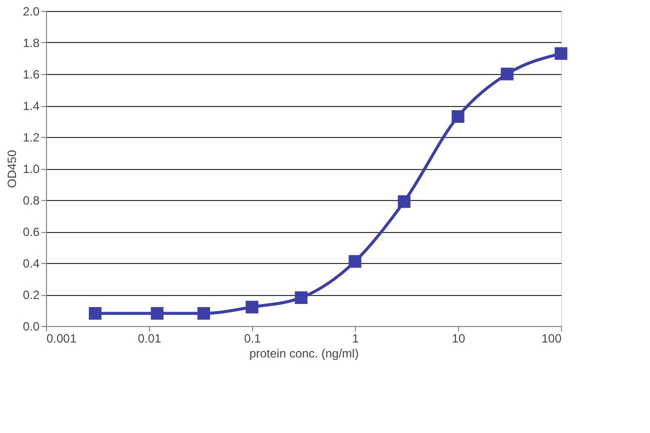  What do you see at coordinates (31, 263) in the screenshot?
I see `y-tick-label: 0.4` at bounding box center [31, 263].